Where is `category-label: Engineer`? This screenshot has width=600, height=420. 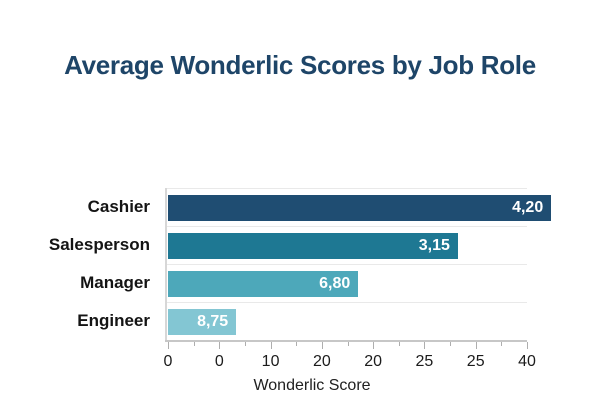
category-label: Engineer is located at coordinates (113, 320).